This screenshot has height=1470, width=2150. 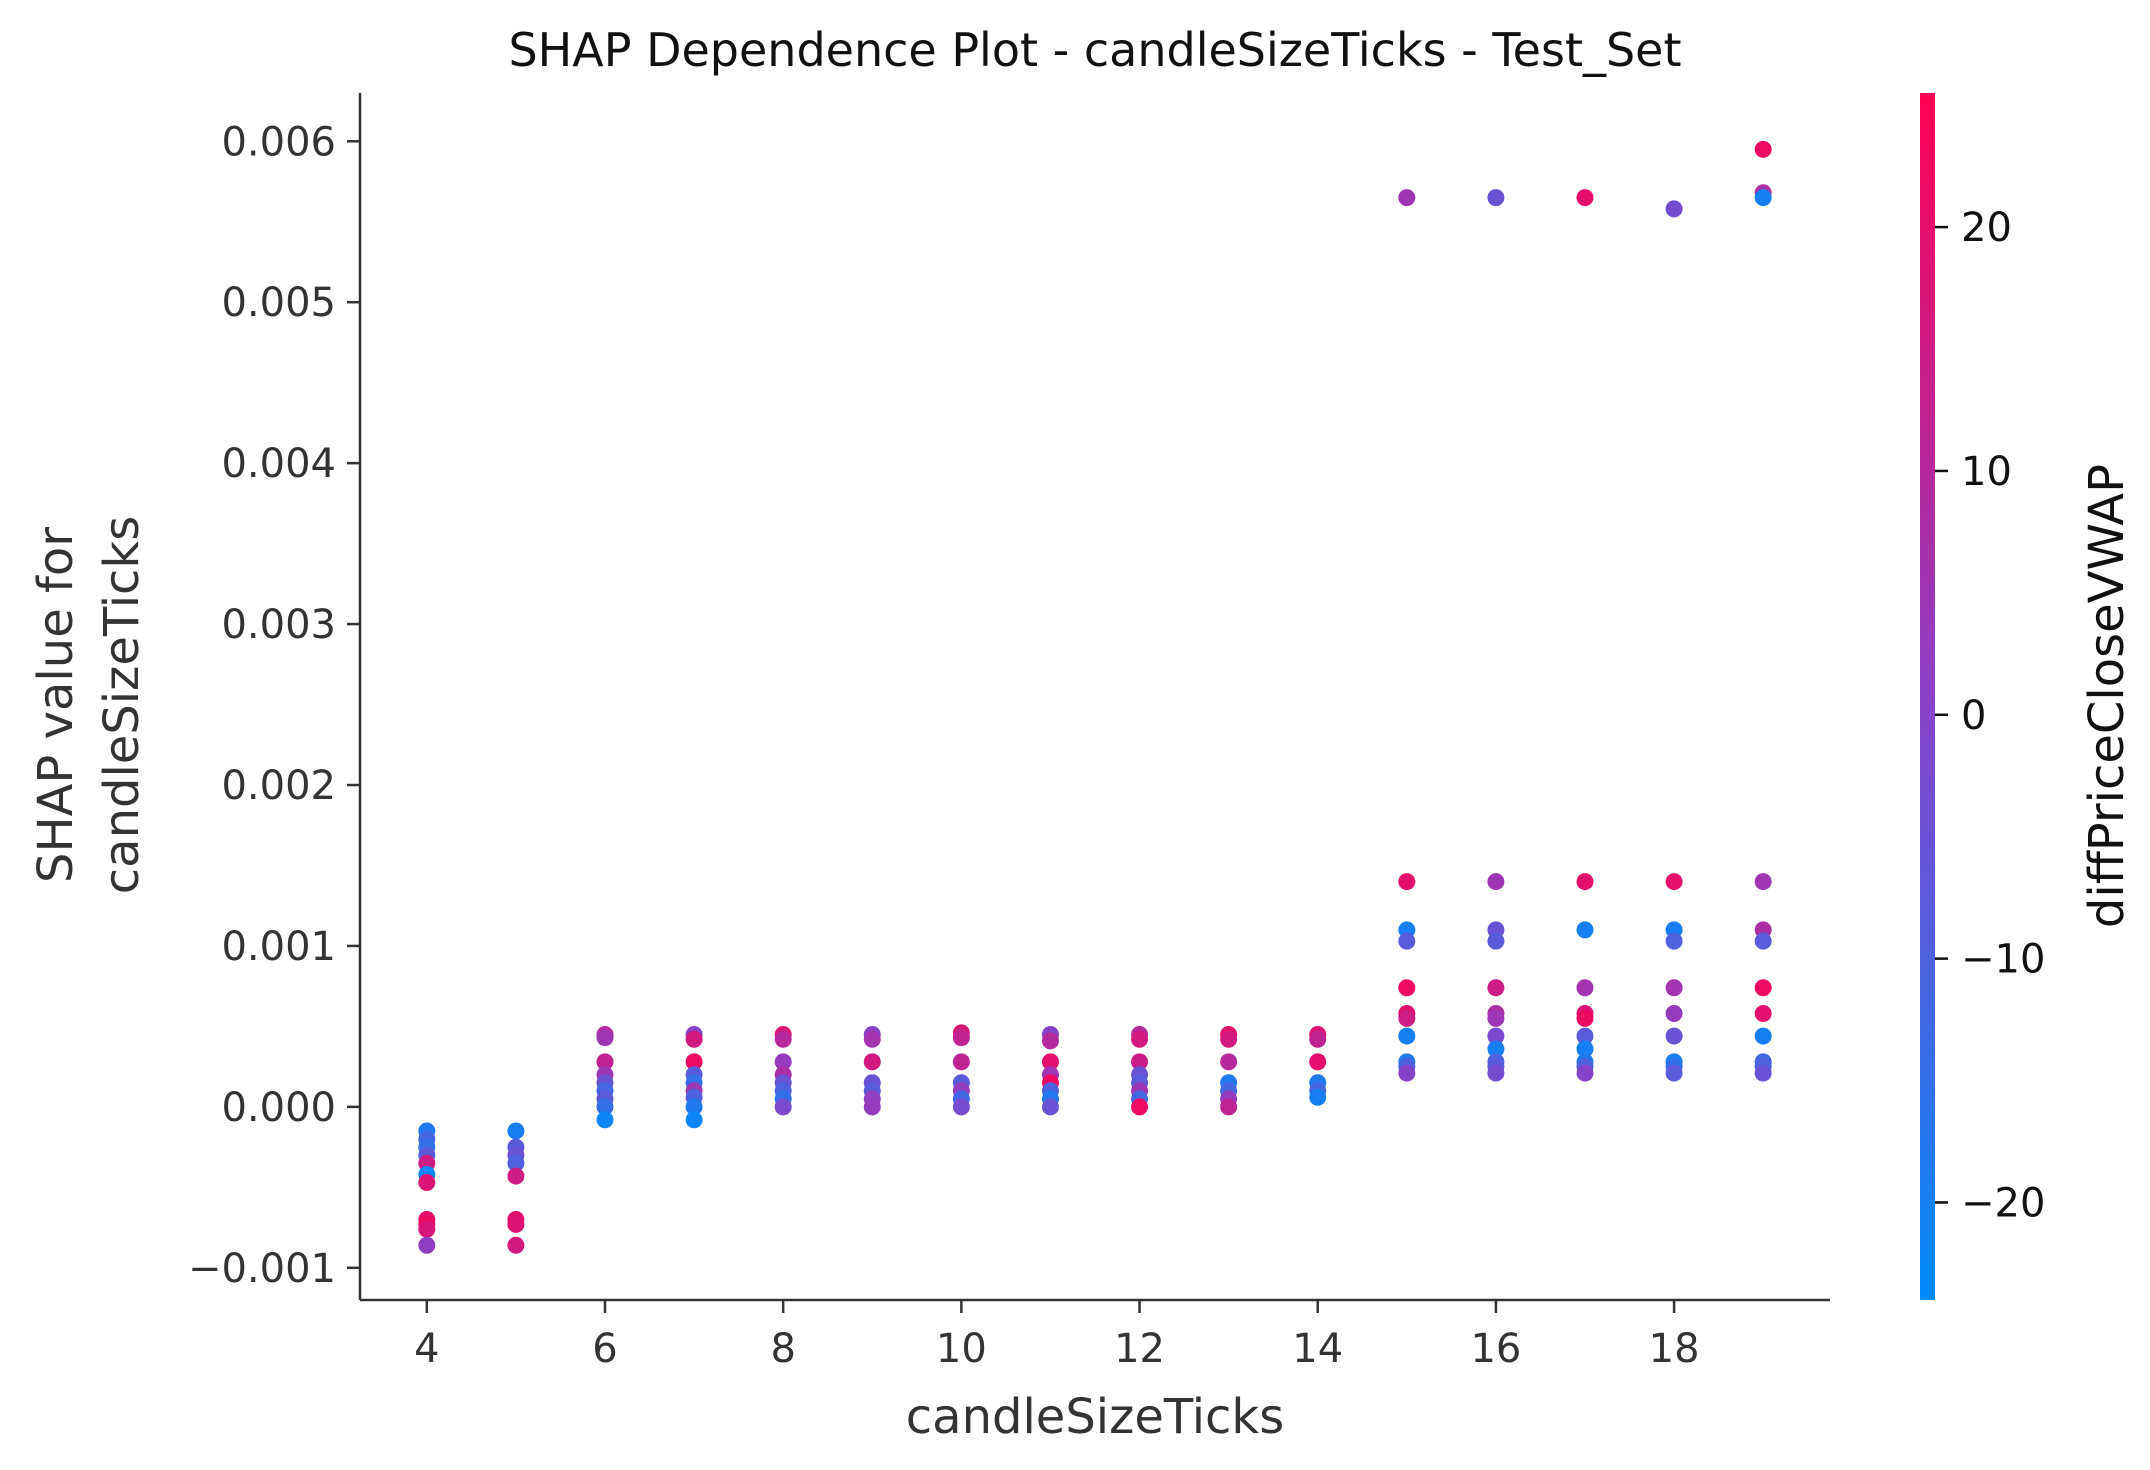 What do you see at coordinates (278, 142) in the screenshot?
I see `y-tick-label: 0.006` at bounding box center [278, 142].